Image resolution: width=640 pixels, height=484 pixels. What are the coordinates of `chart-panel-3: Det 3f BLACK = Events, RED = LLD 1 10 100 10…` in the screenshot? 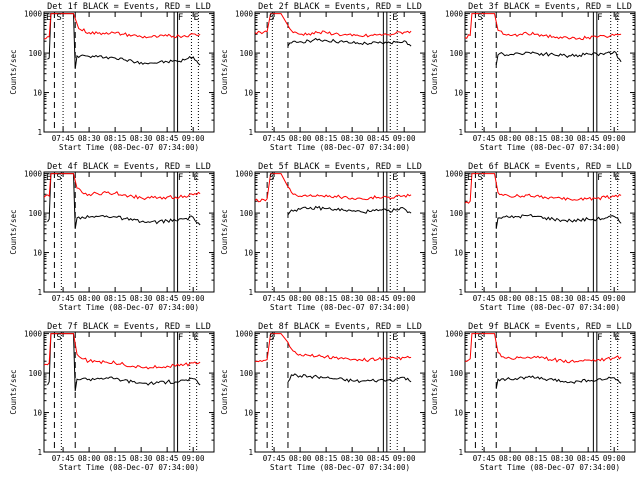 It's located at (533, 77).